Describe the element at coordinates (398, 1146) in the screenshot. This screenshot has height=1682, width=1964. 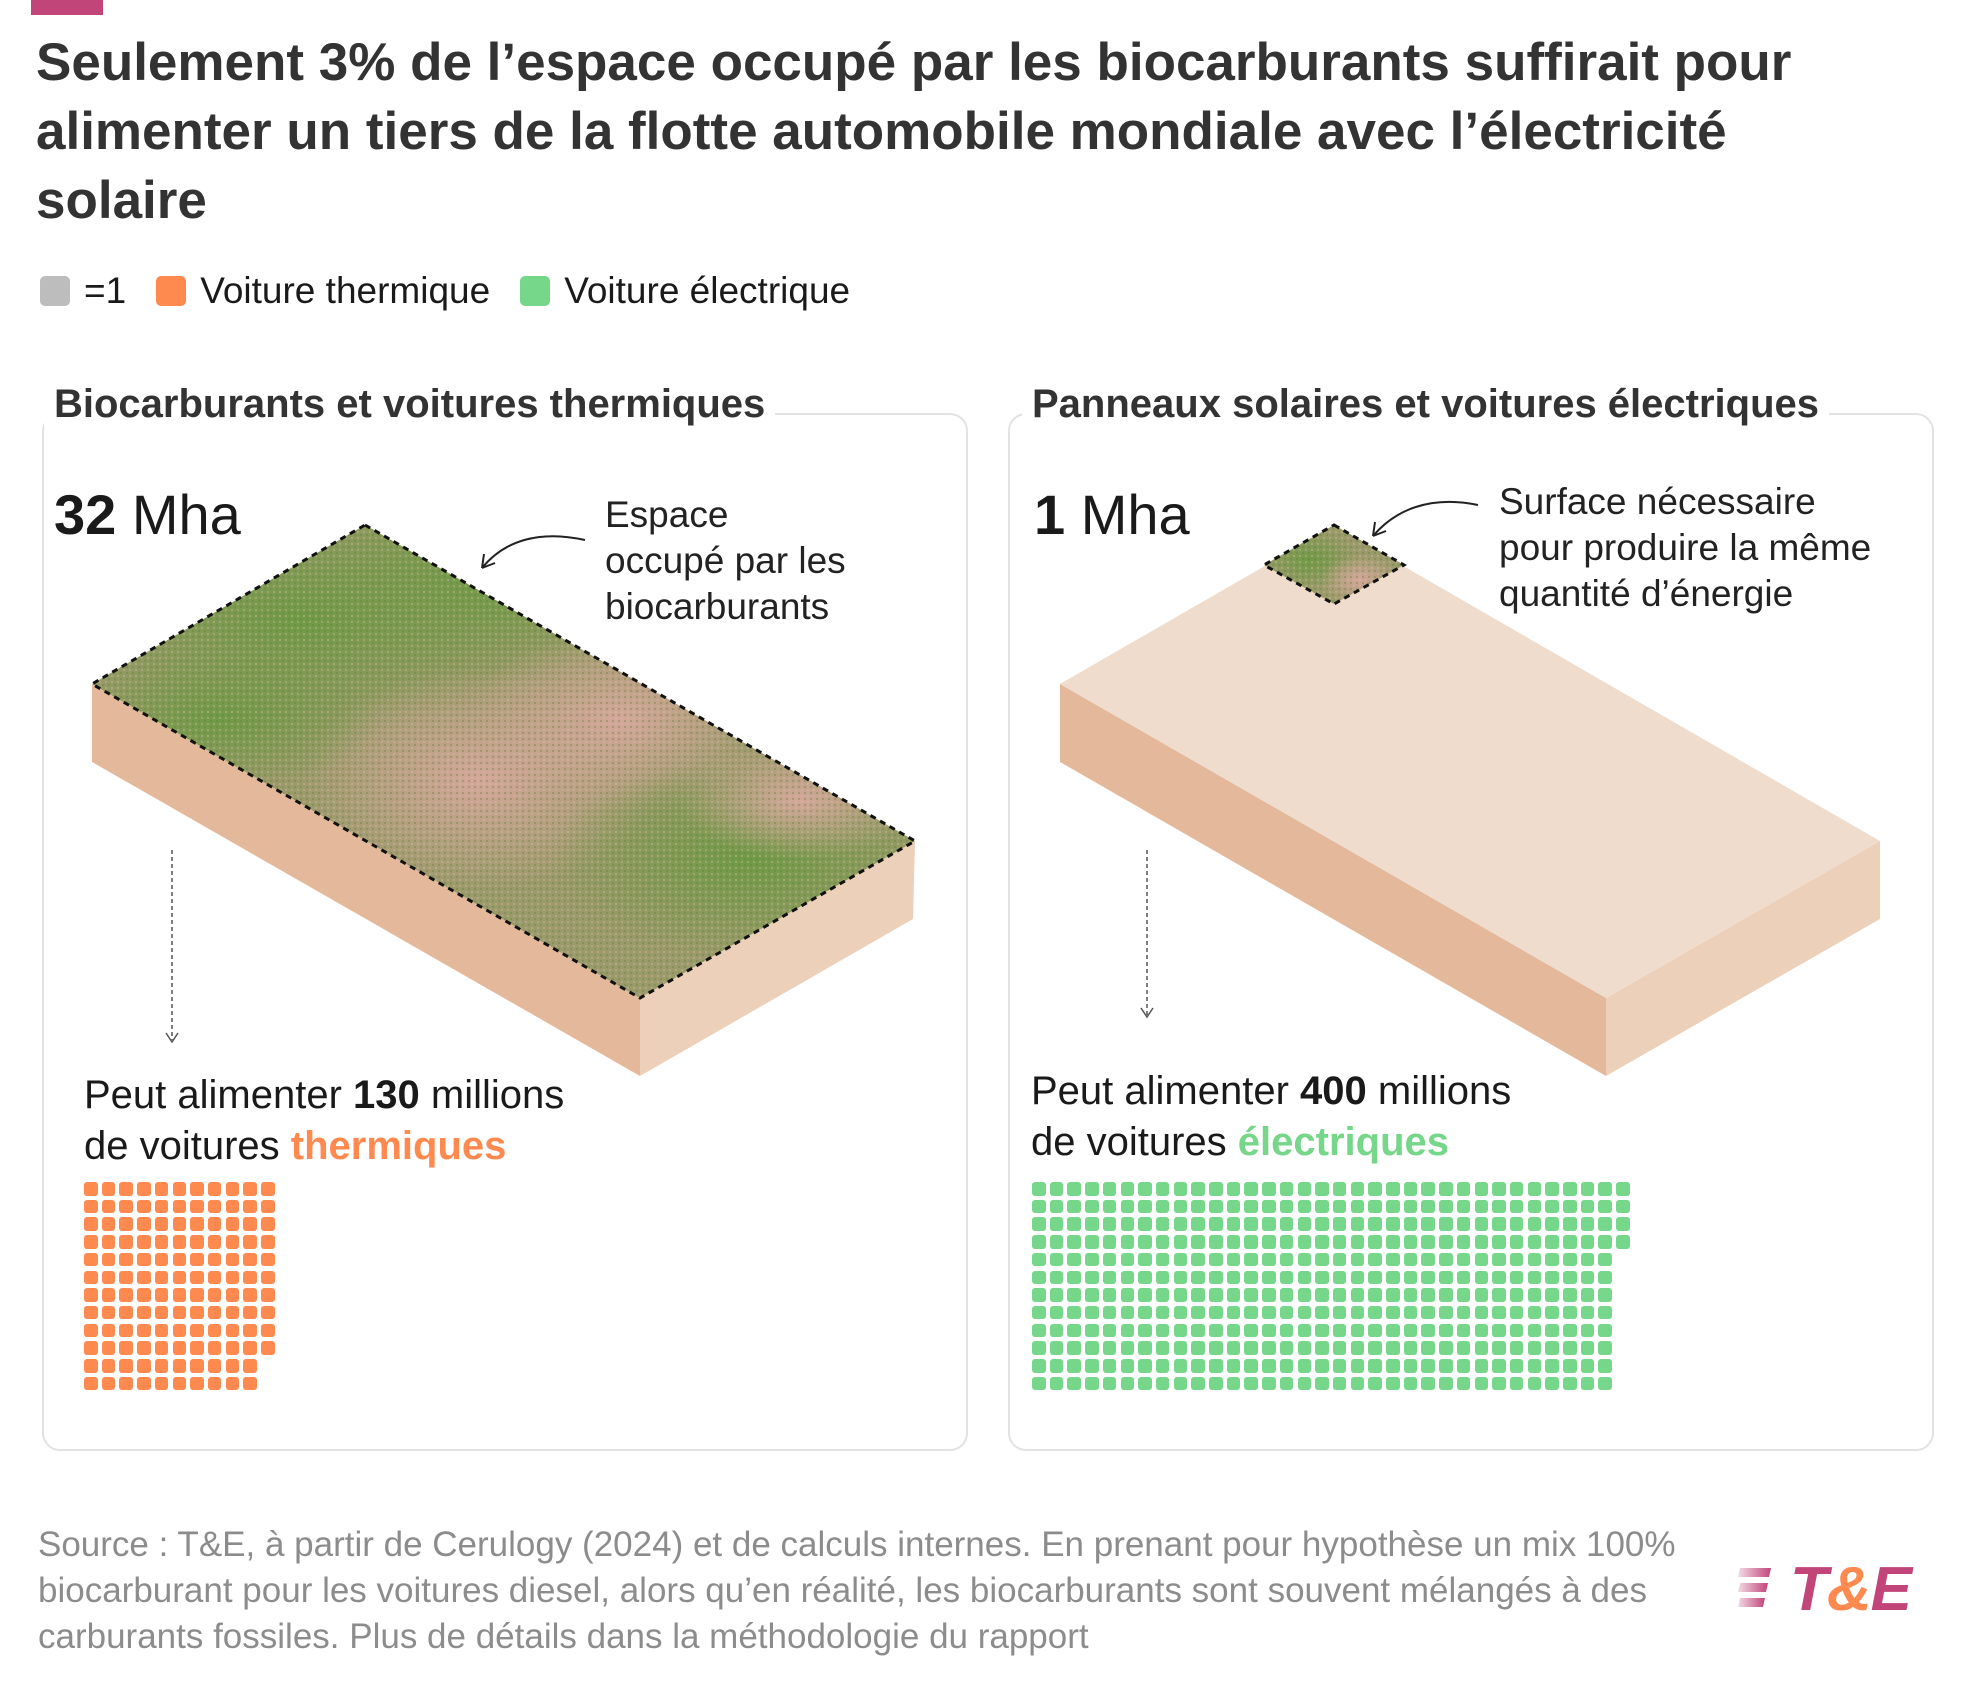
I see `caption-highlight: thermiques` at that location.